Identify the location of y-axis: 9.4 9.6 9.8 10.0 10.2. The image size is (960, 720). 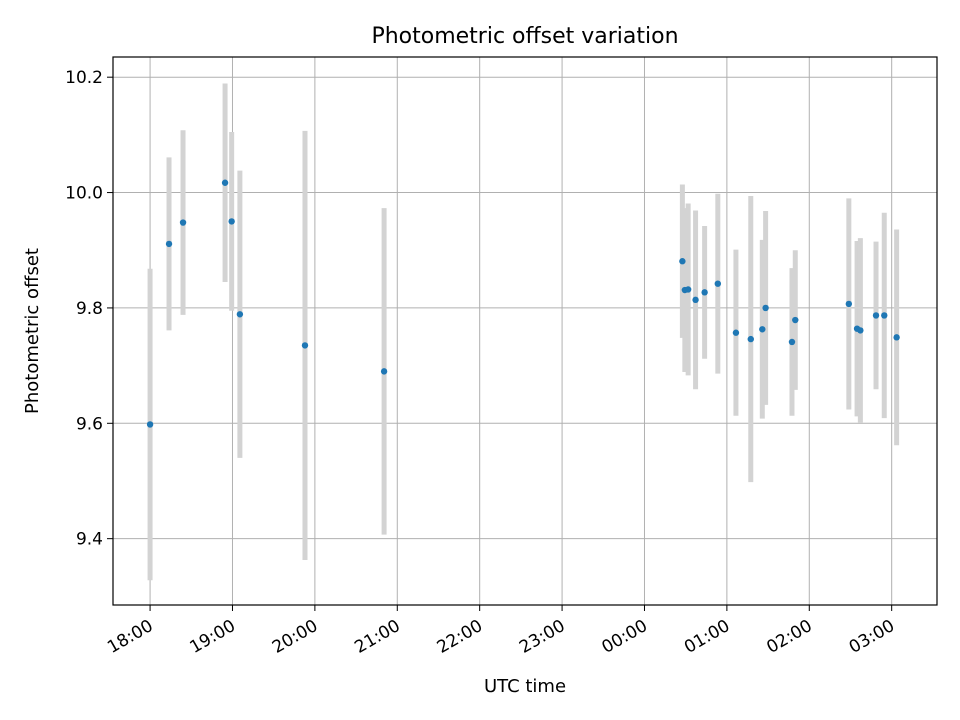
(89, 309).